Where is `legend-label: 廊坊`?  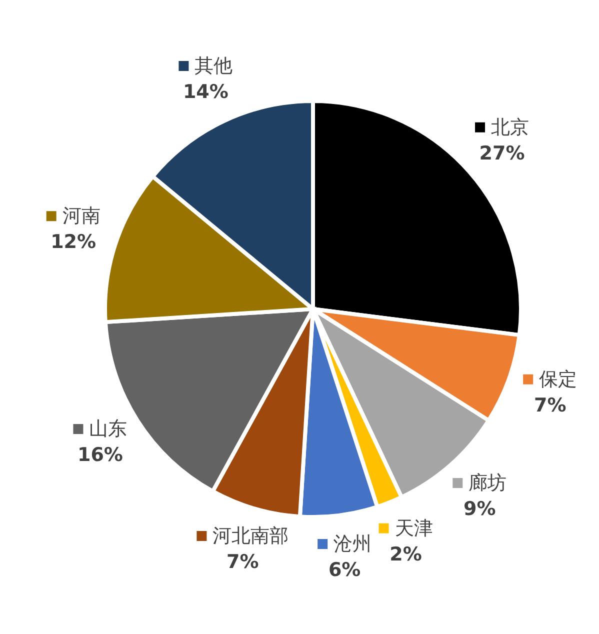
legend-label: 廊坊 is located at coordinates (487, 483).